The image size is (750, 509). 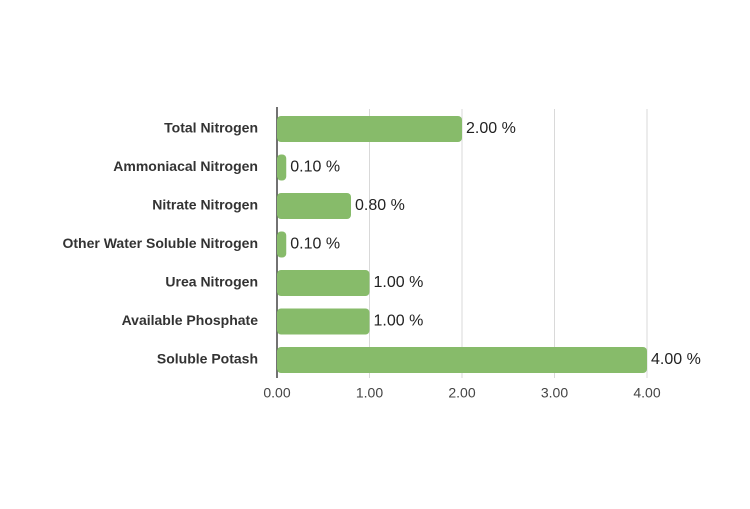 I want to click on x-tick-label: 1.00, so click(x=369, y=393).